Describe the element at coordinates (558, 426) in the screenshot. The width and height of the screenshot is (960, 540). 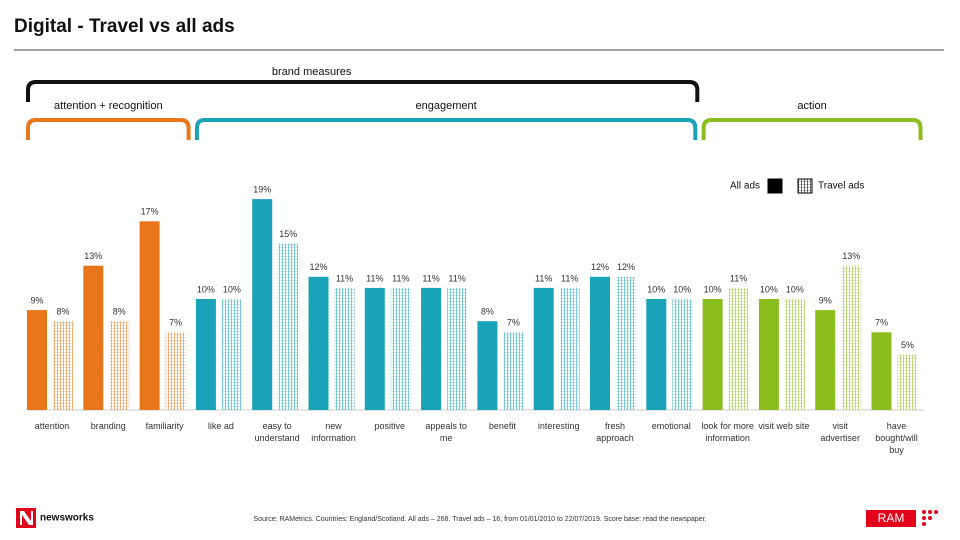
I see `x-tick-label: interesting` at that location.